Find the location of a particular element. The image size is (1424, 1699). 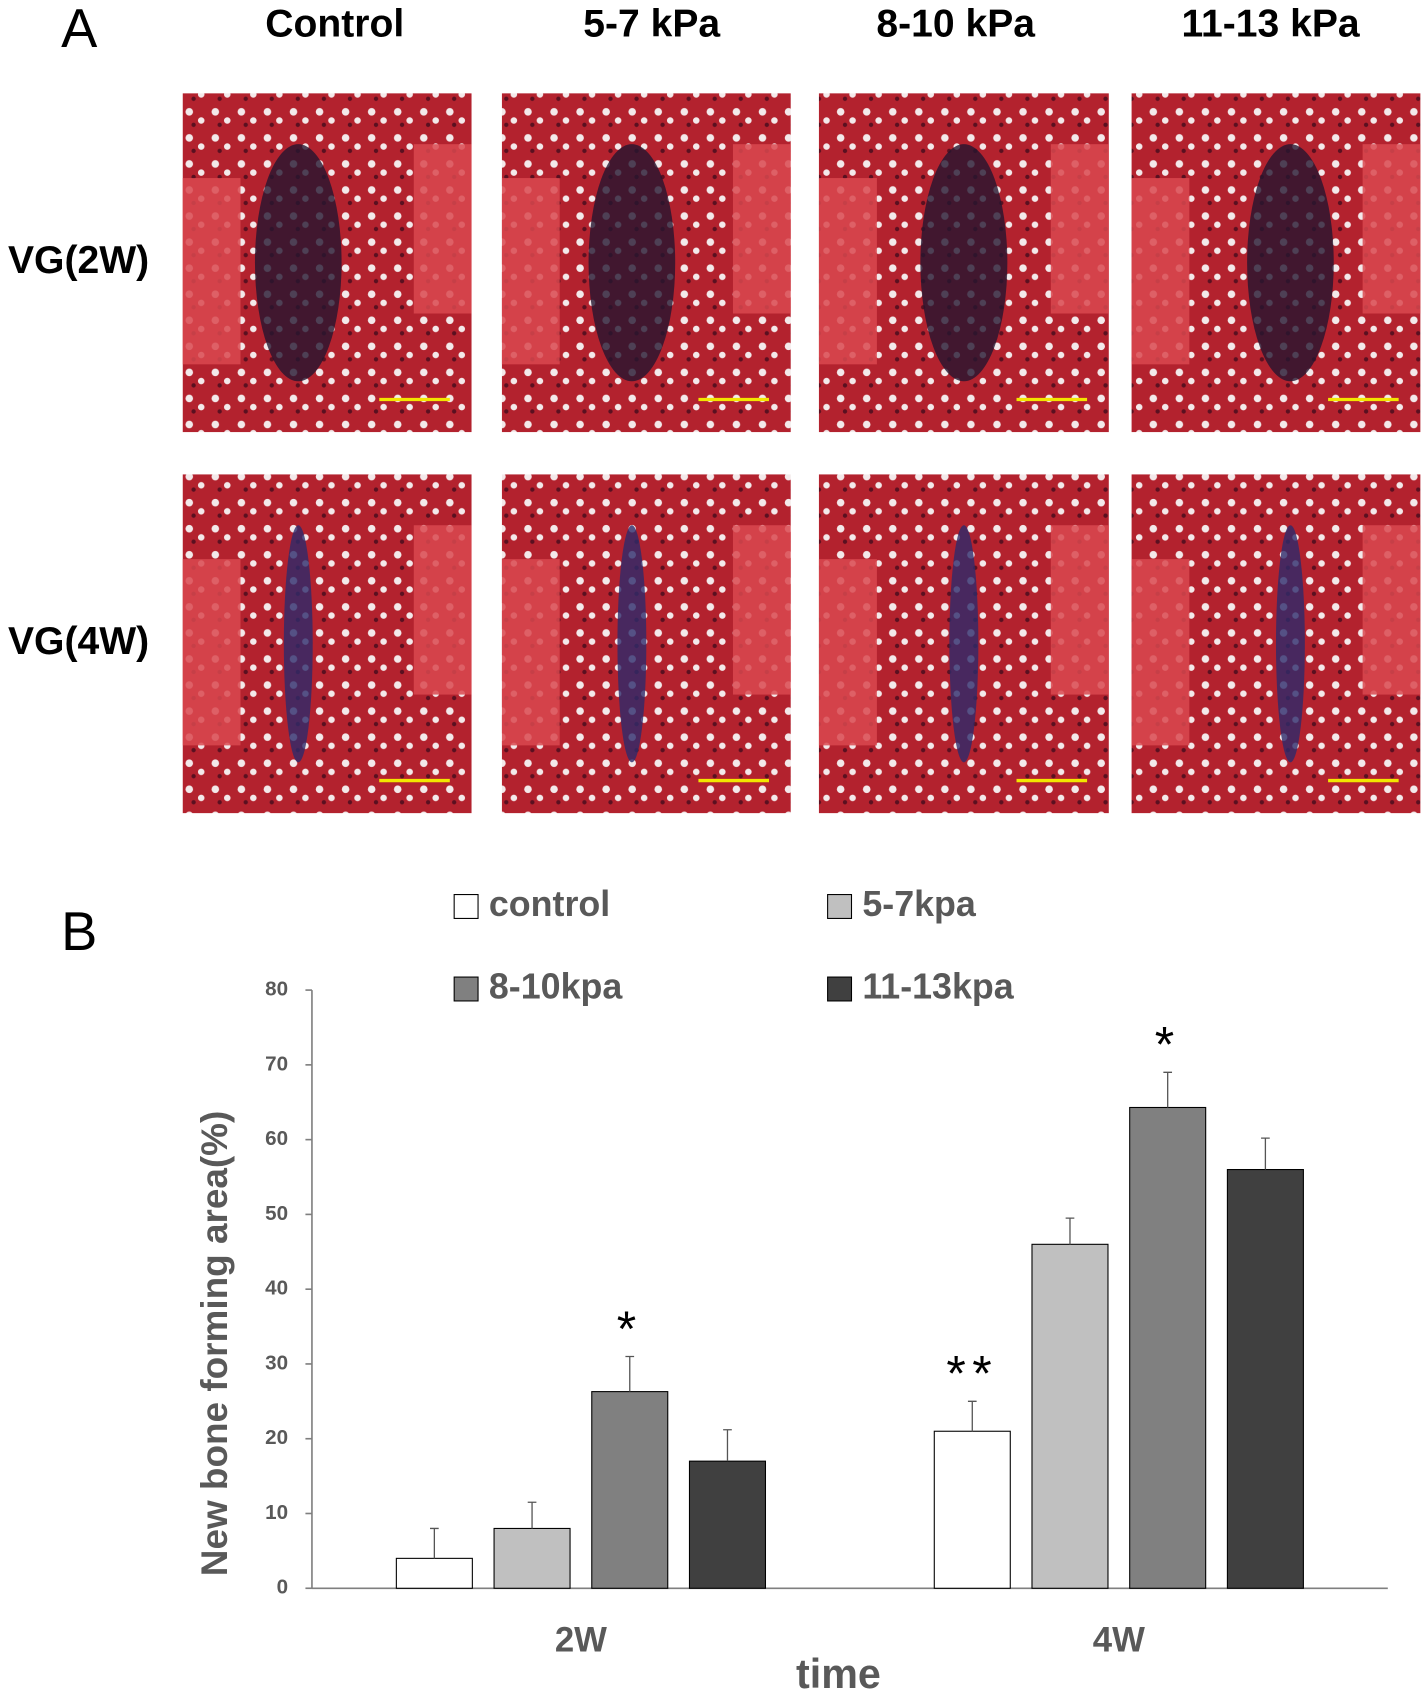

significance-mark: ** is located at coordinates (972, 1374).